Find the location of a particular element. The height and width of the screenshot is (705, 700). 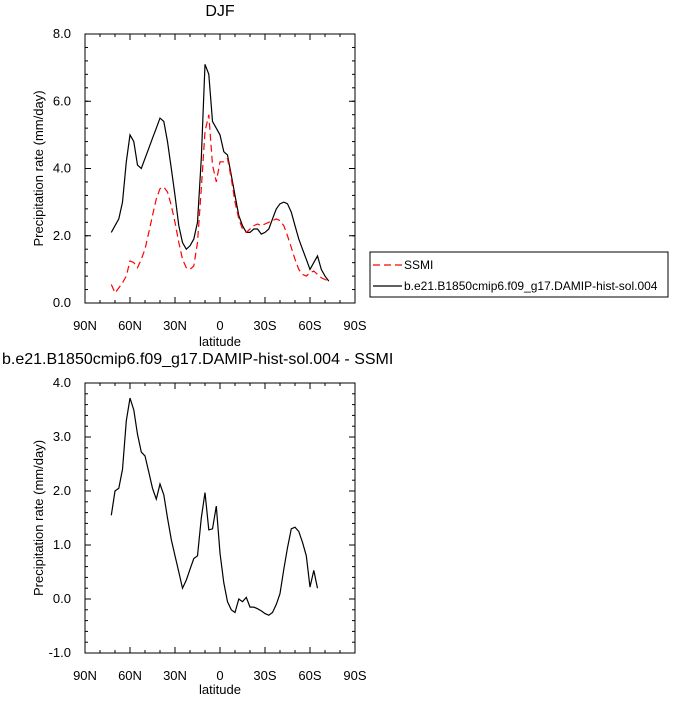

y-tick-label: -1.0 is located at coordinates (60, 652).